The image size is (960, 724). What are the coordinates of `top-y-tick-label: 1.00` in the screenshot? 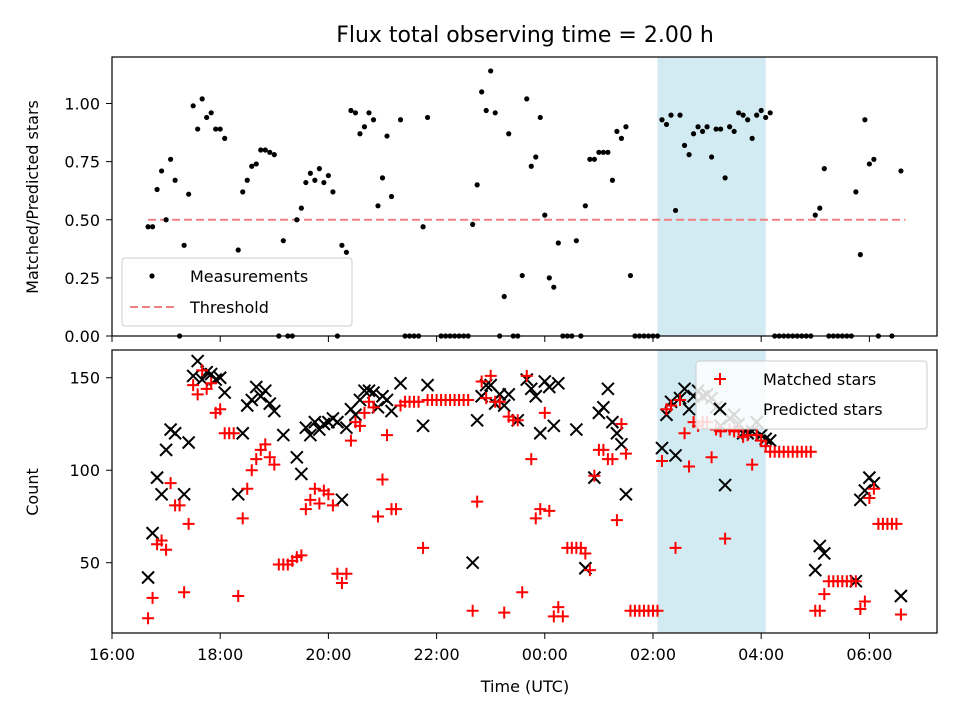 It's located at (82, 104).